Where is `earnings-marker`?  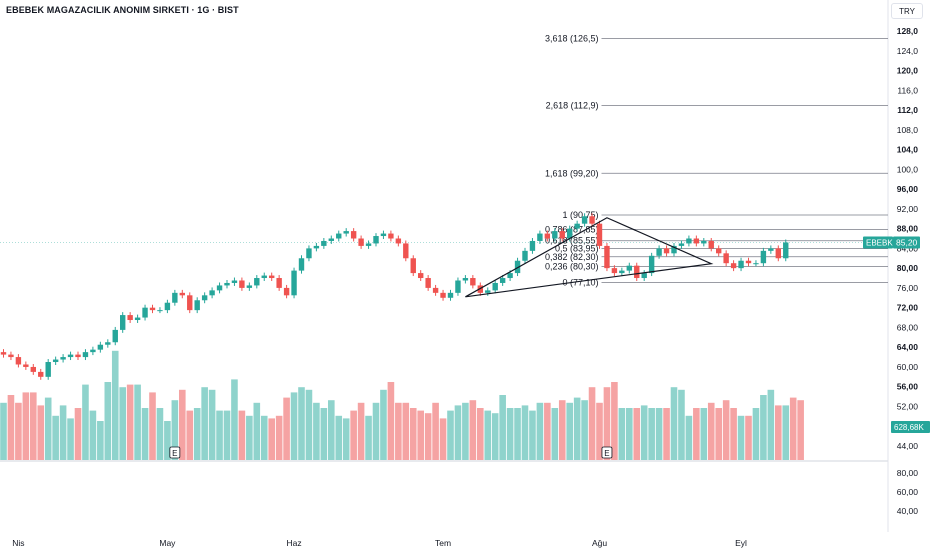
earnings-marker is located at coordinates (607, 452).